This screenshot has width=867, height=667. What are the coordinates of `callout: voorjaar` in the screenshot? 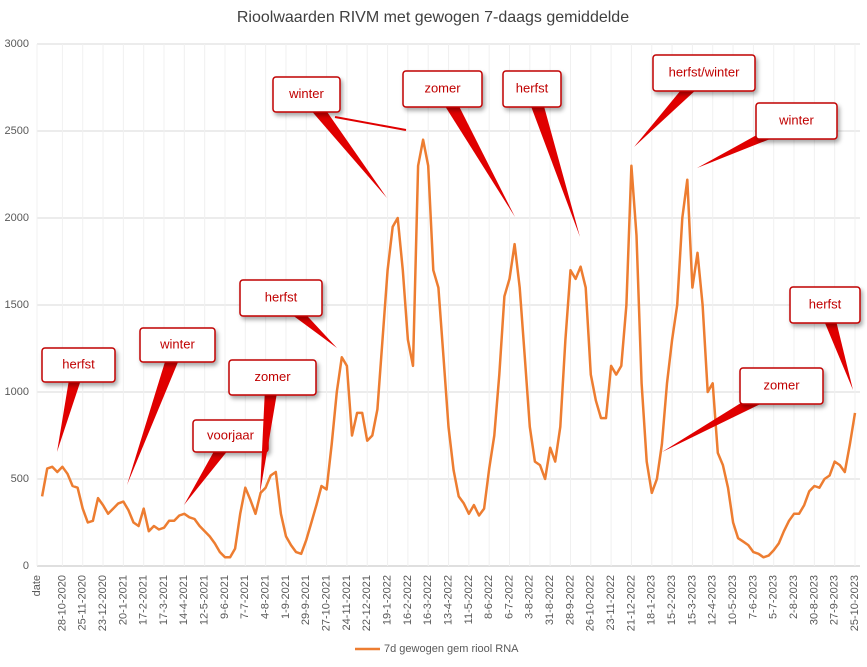 It's located at (226, 462).